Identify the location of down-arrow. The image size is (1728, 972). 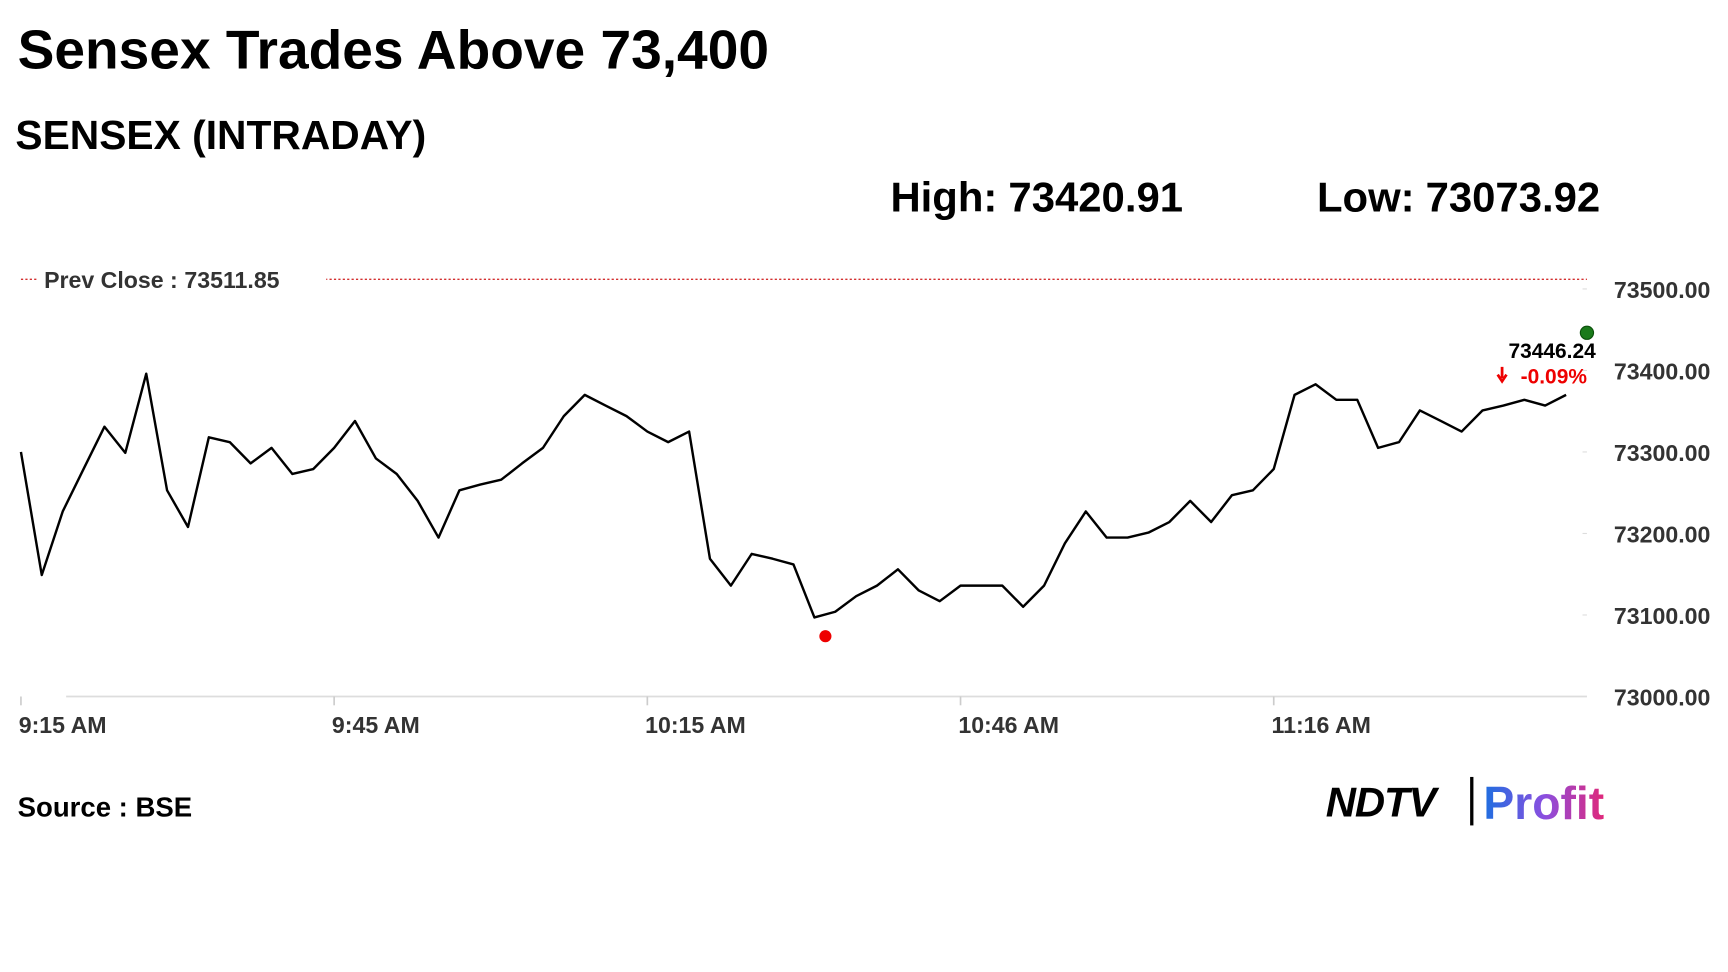
(1502, 375).